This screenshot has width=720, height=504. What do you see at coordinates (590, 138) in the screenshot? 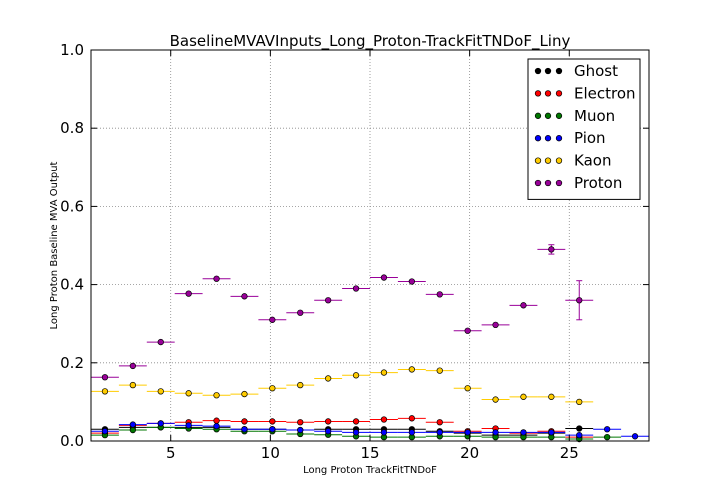
I see `legend-label: Pion` at bounding box center [590, 138].